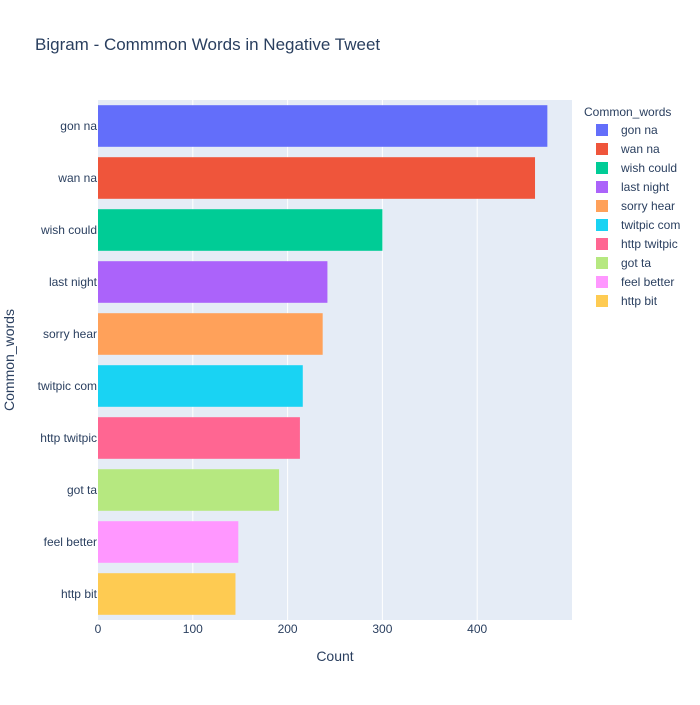  What do you see at coordinates (77, 178) in the screenshot?
I see `y-tick-label: wan na` at bounding box center [77, 178].